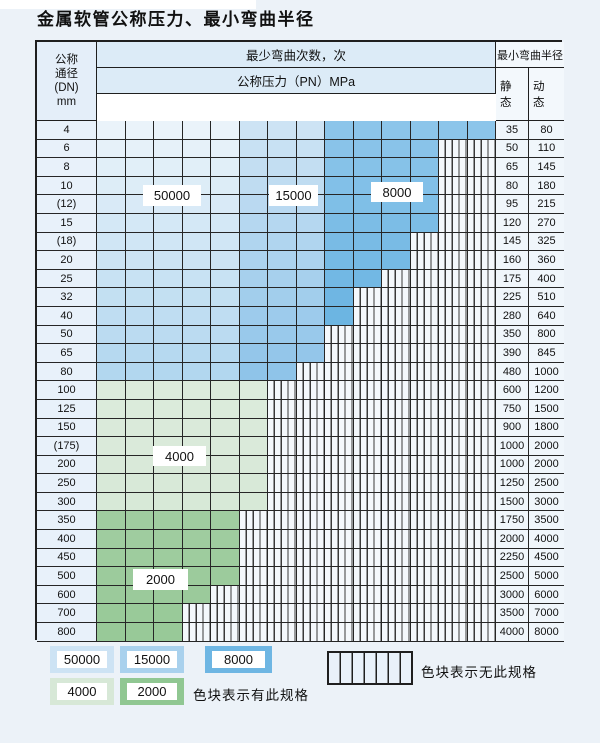 This screenshot has height=743, width=600. What do you see at coordinates (67, 204) in the screenshot?
I see `dn-value: (12)` at bounding box center [67, 204].